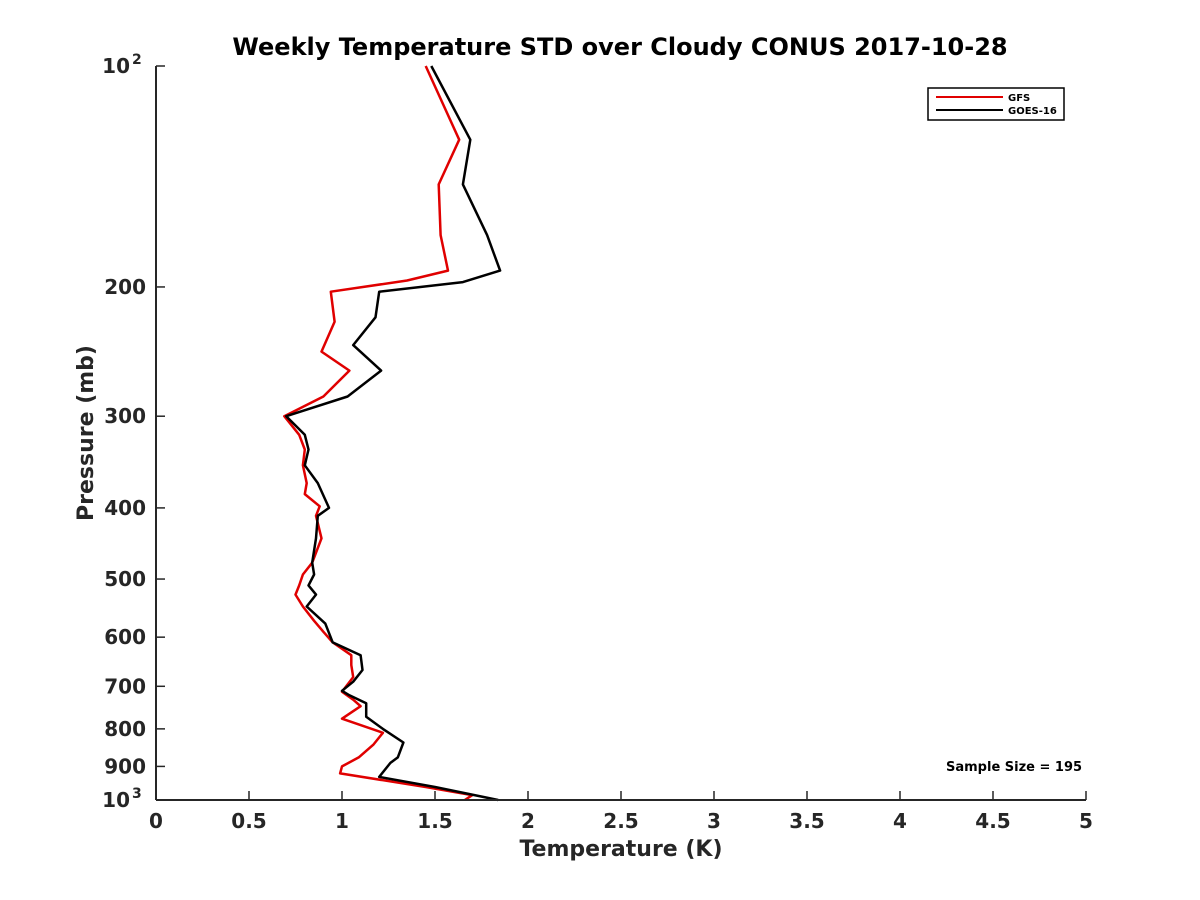 This screenshot has width=1200, height=900. I want to click on x-axis-label: Temperature (K), so click(620, 849).